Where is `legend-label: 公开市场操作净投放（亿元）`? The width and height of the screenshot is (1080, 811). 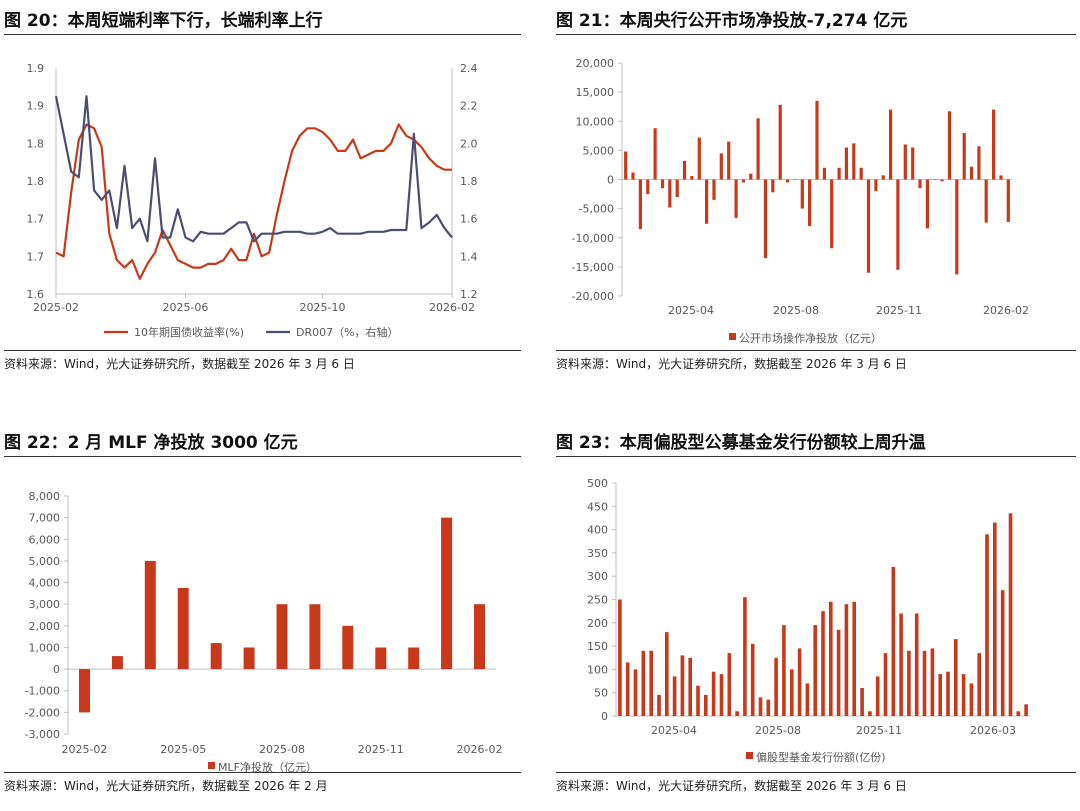 legend-label: 公开市场操作净投放（亿元） is located at coordinates (810, 338).